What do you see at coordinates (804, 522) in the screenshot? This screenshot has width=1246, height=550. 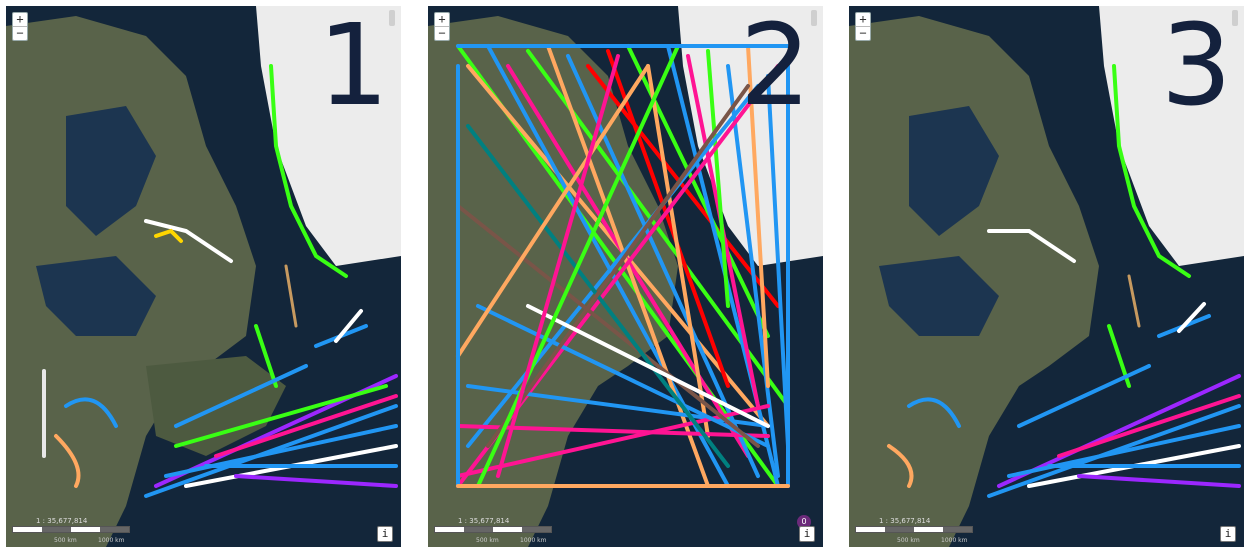 I see `count-badge: 0` at bounding box center [804, 522].